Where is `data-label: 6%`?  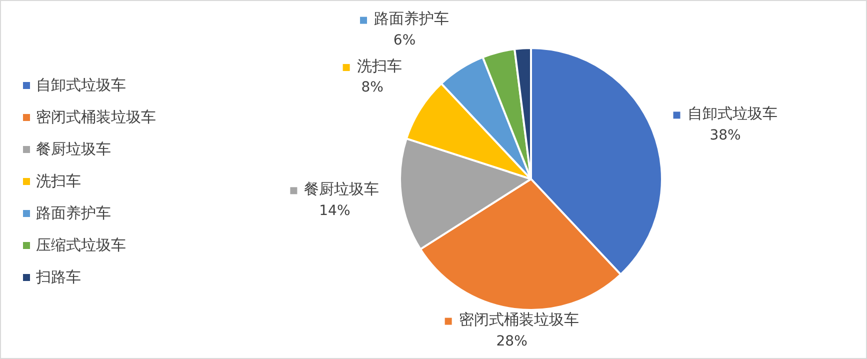 data-label: 6% is located at coordinates (404, 40).